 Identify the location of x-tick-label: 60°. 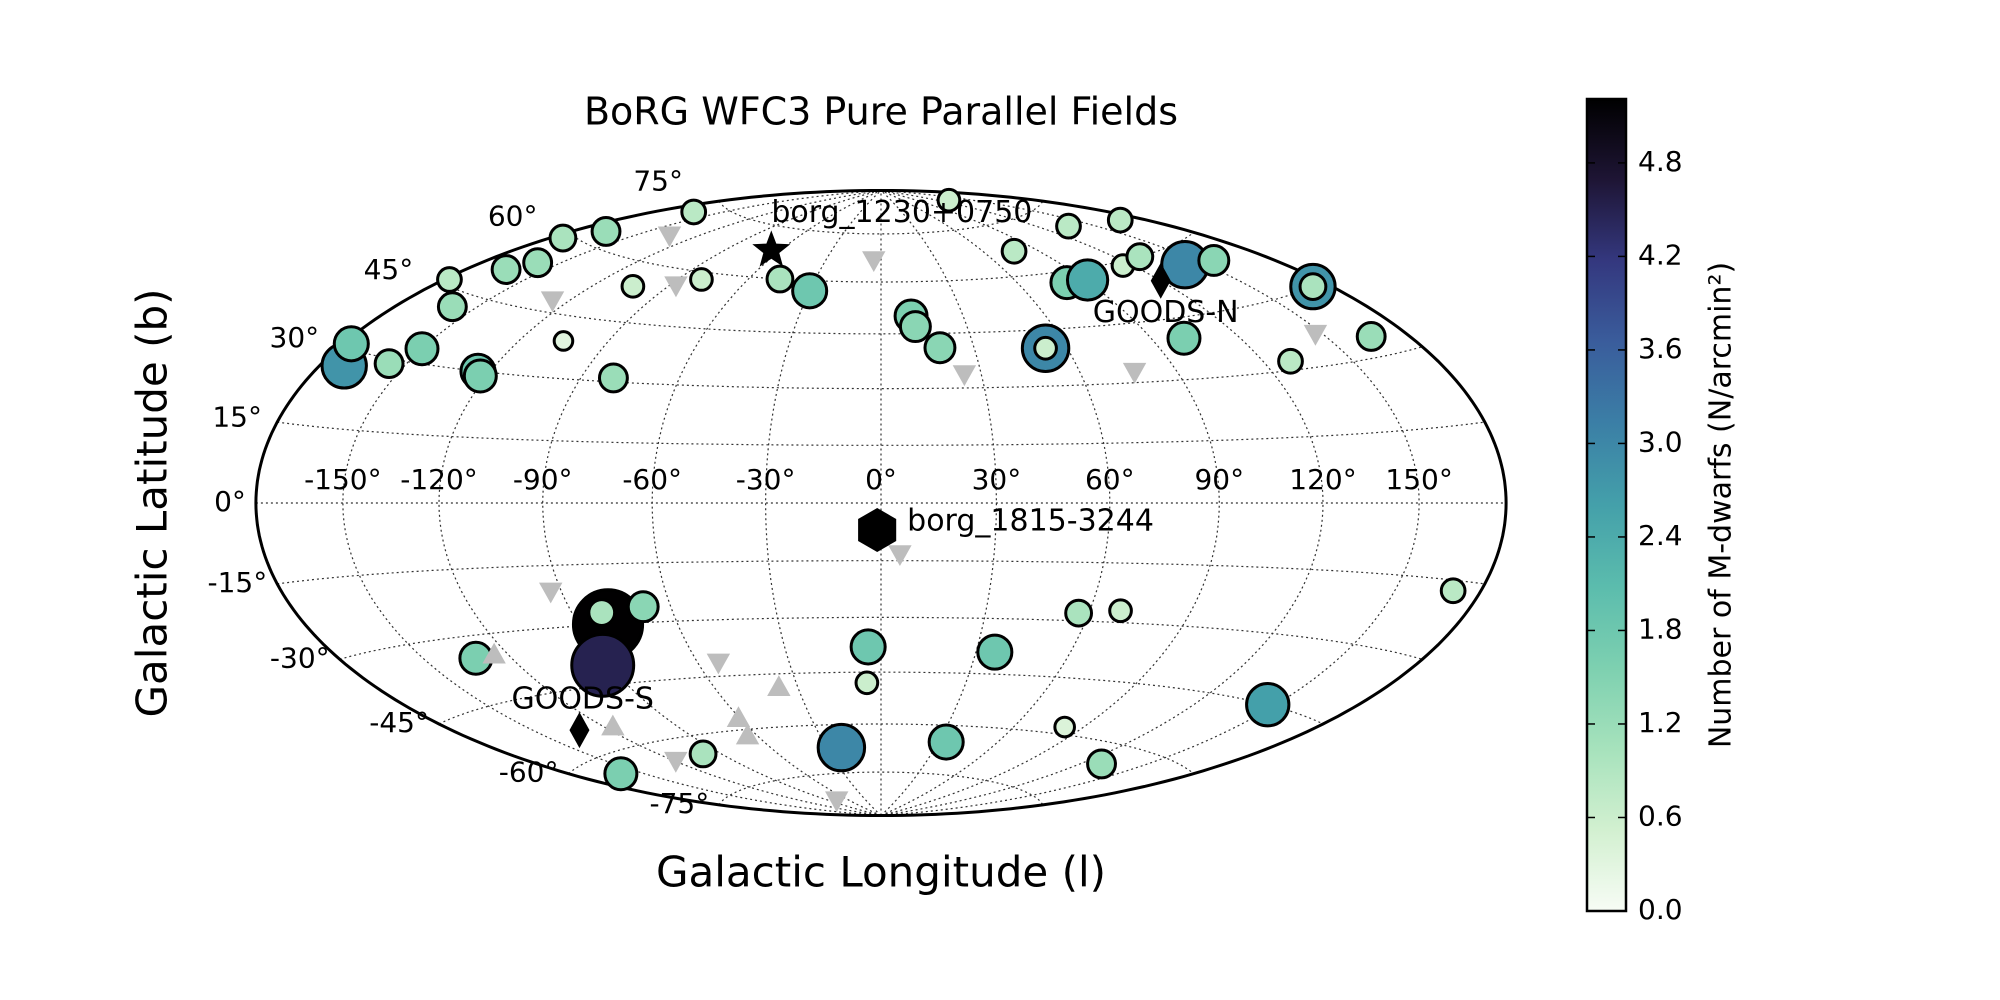
(1110, 479).